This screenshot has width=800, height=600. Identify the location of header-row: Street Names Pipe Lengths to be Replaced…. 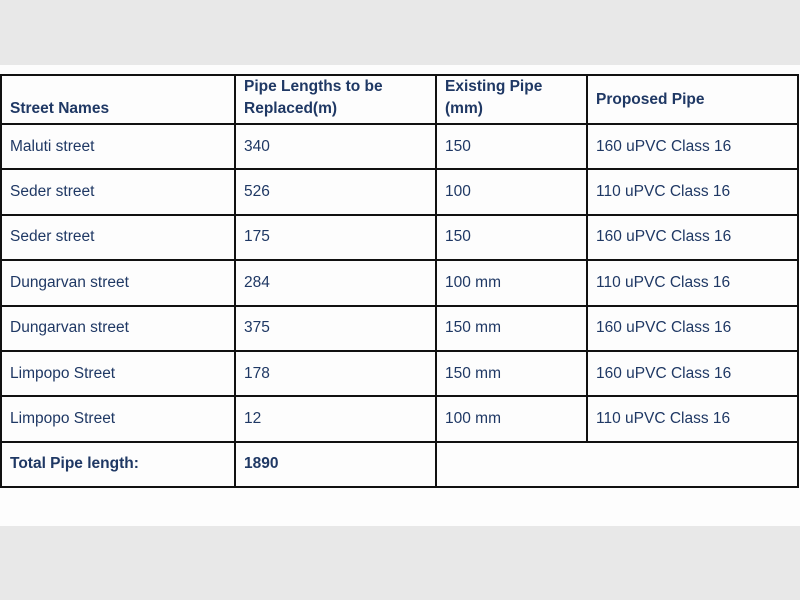
(399, 99).